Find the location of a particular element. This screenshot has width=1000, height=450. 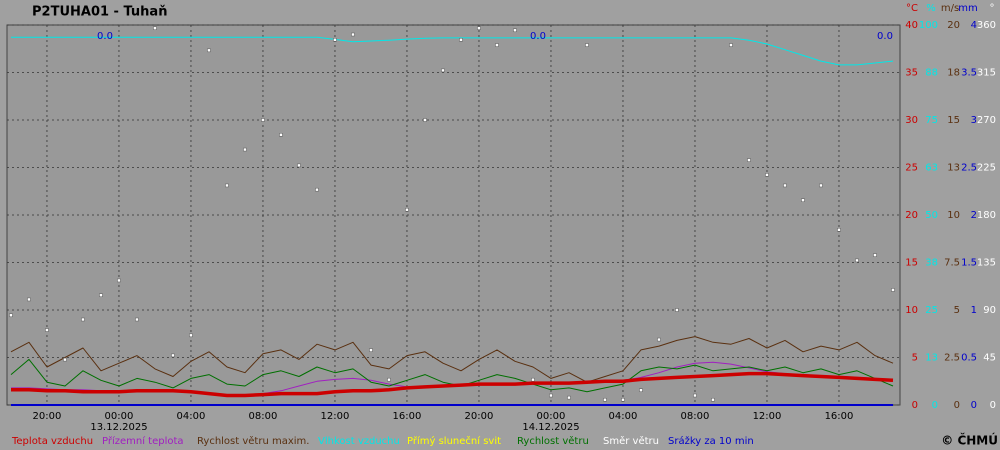

axis-unit: ° is located at coordinates (992, 8).